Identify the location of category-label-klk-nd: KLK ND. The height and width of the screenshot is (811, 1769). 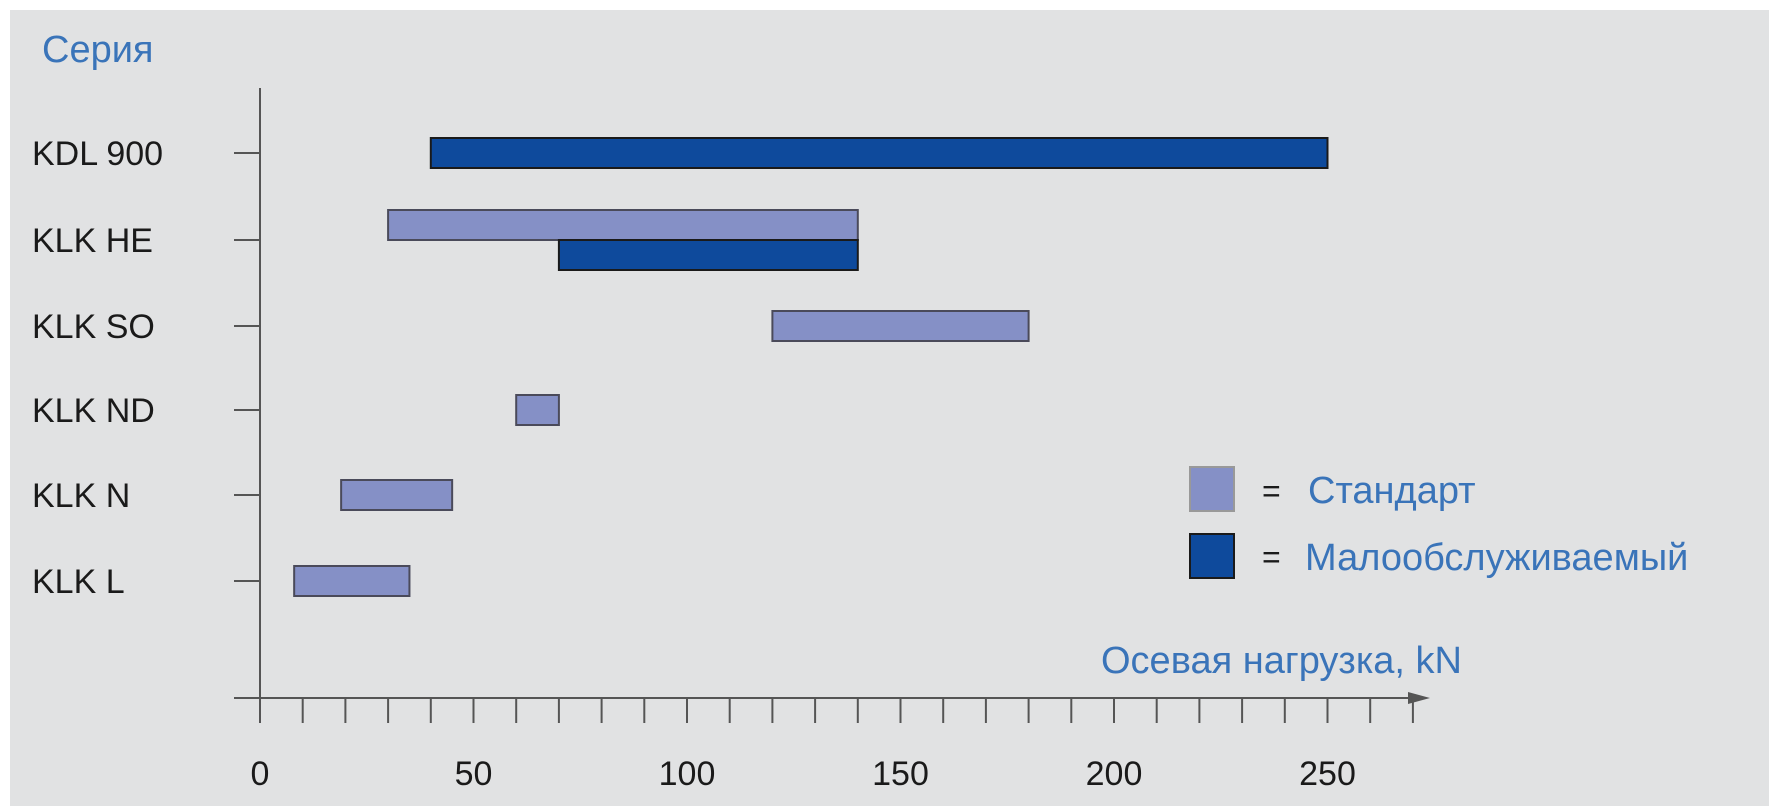
(93, 411).